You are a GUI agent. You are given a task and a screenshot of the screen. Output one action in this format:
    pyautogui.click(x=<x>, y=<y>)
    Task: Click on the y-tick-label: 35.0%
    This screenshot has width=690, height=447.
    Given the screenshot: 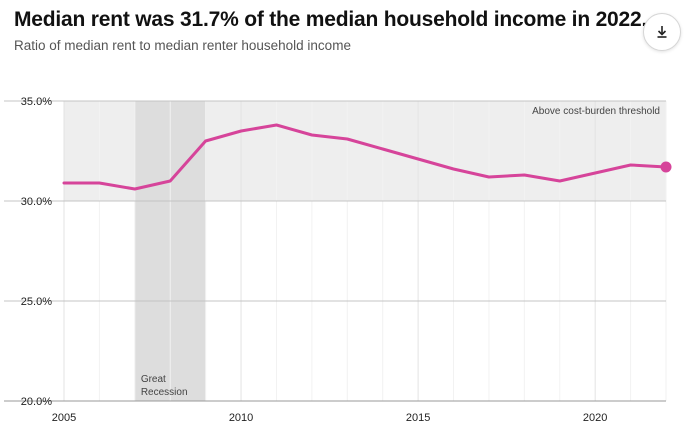 What is the action you would take?
    pyautogui.click(x=36, y=102)
    